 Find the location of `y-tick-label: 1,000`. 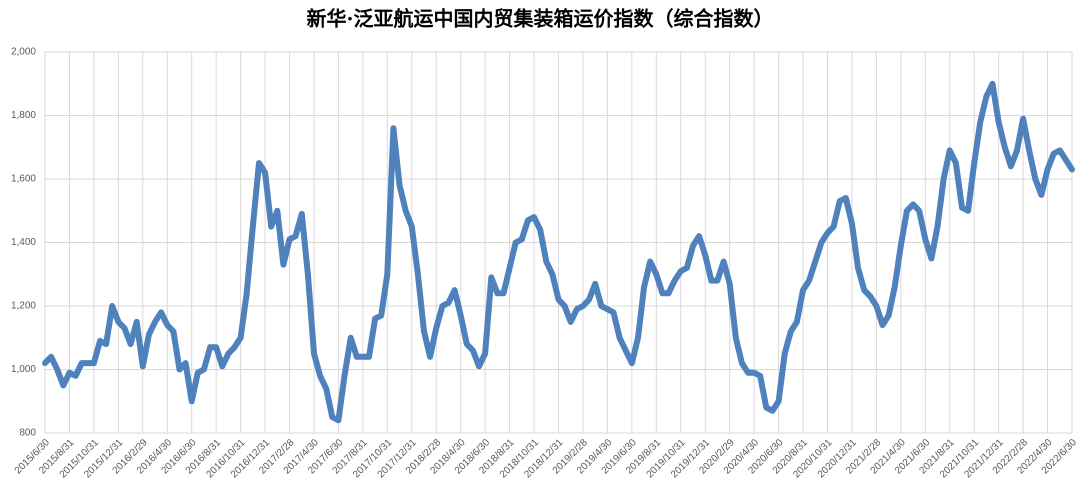

y-tick-label: 1,000 is located at coordinates (23, 369).